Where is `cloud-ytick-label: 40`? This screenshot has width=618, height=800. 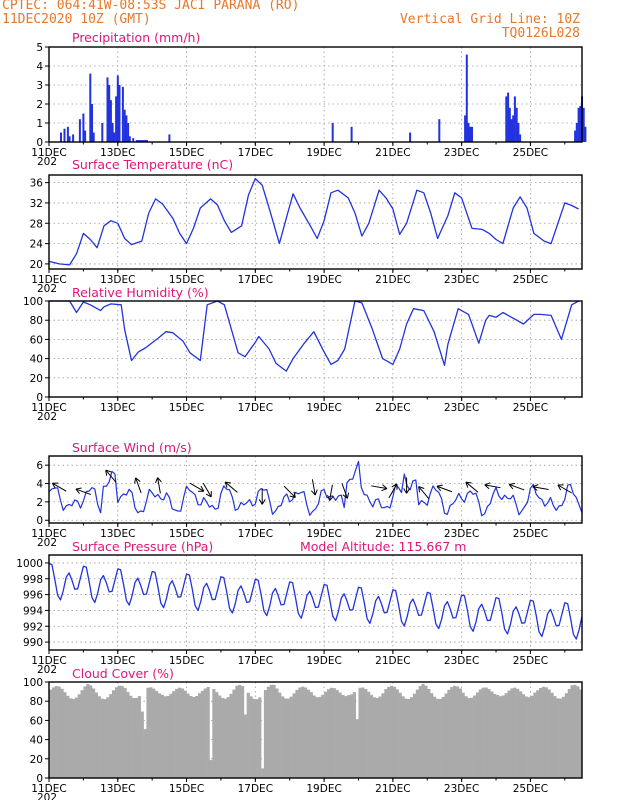
cloud-ytick-label: 40 is located at coordinates (36, 741).